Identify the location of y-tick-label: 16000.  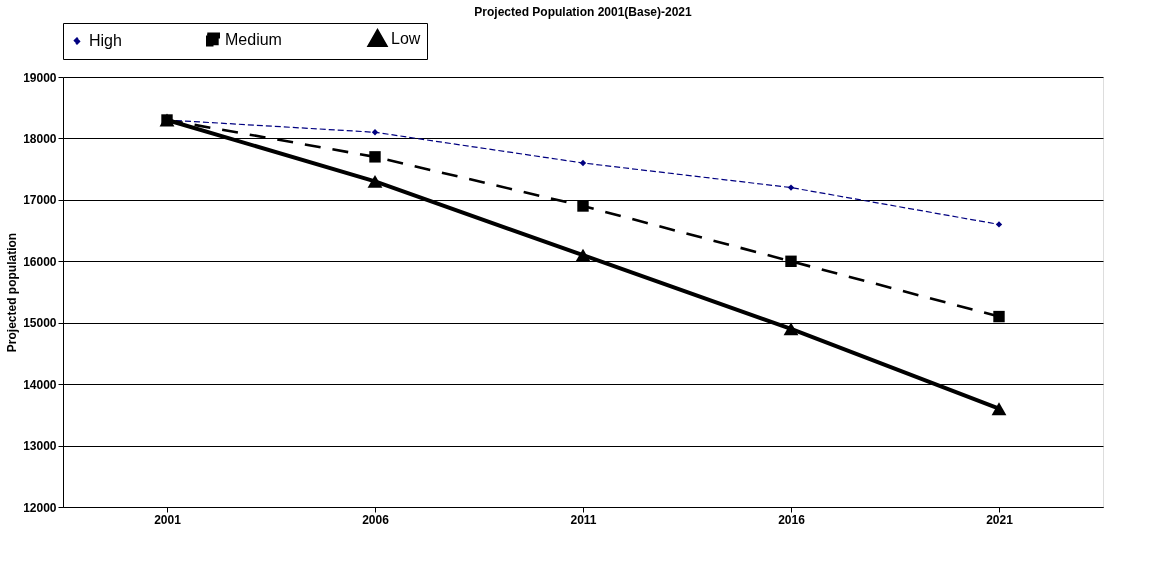
(40, 261).